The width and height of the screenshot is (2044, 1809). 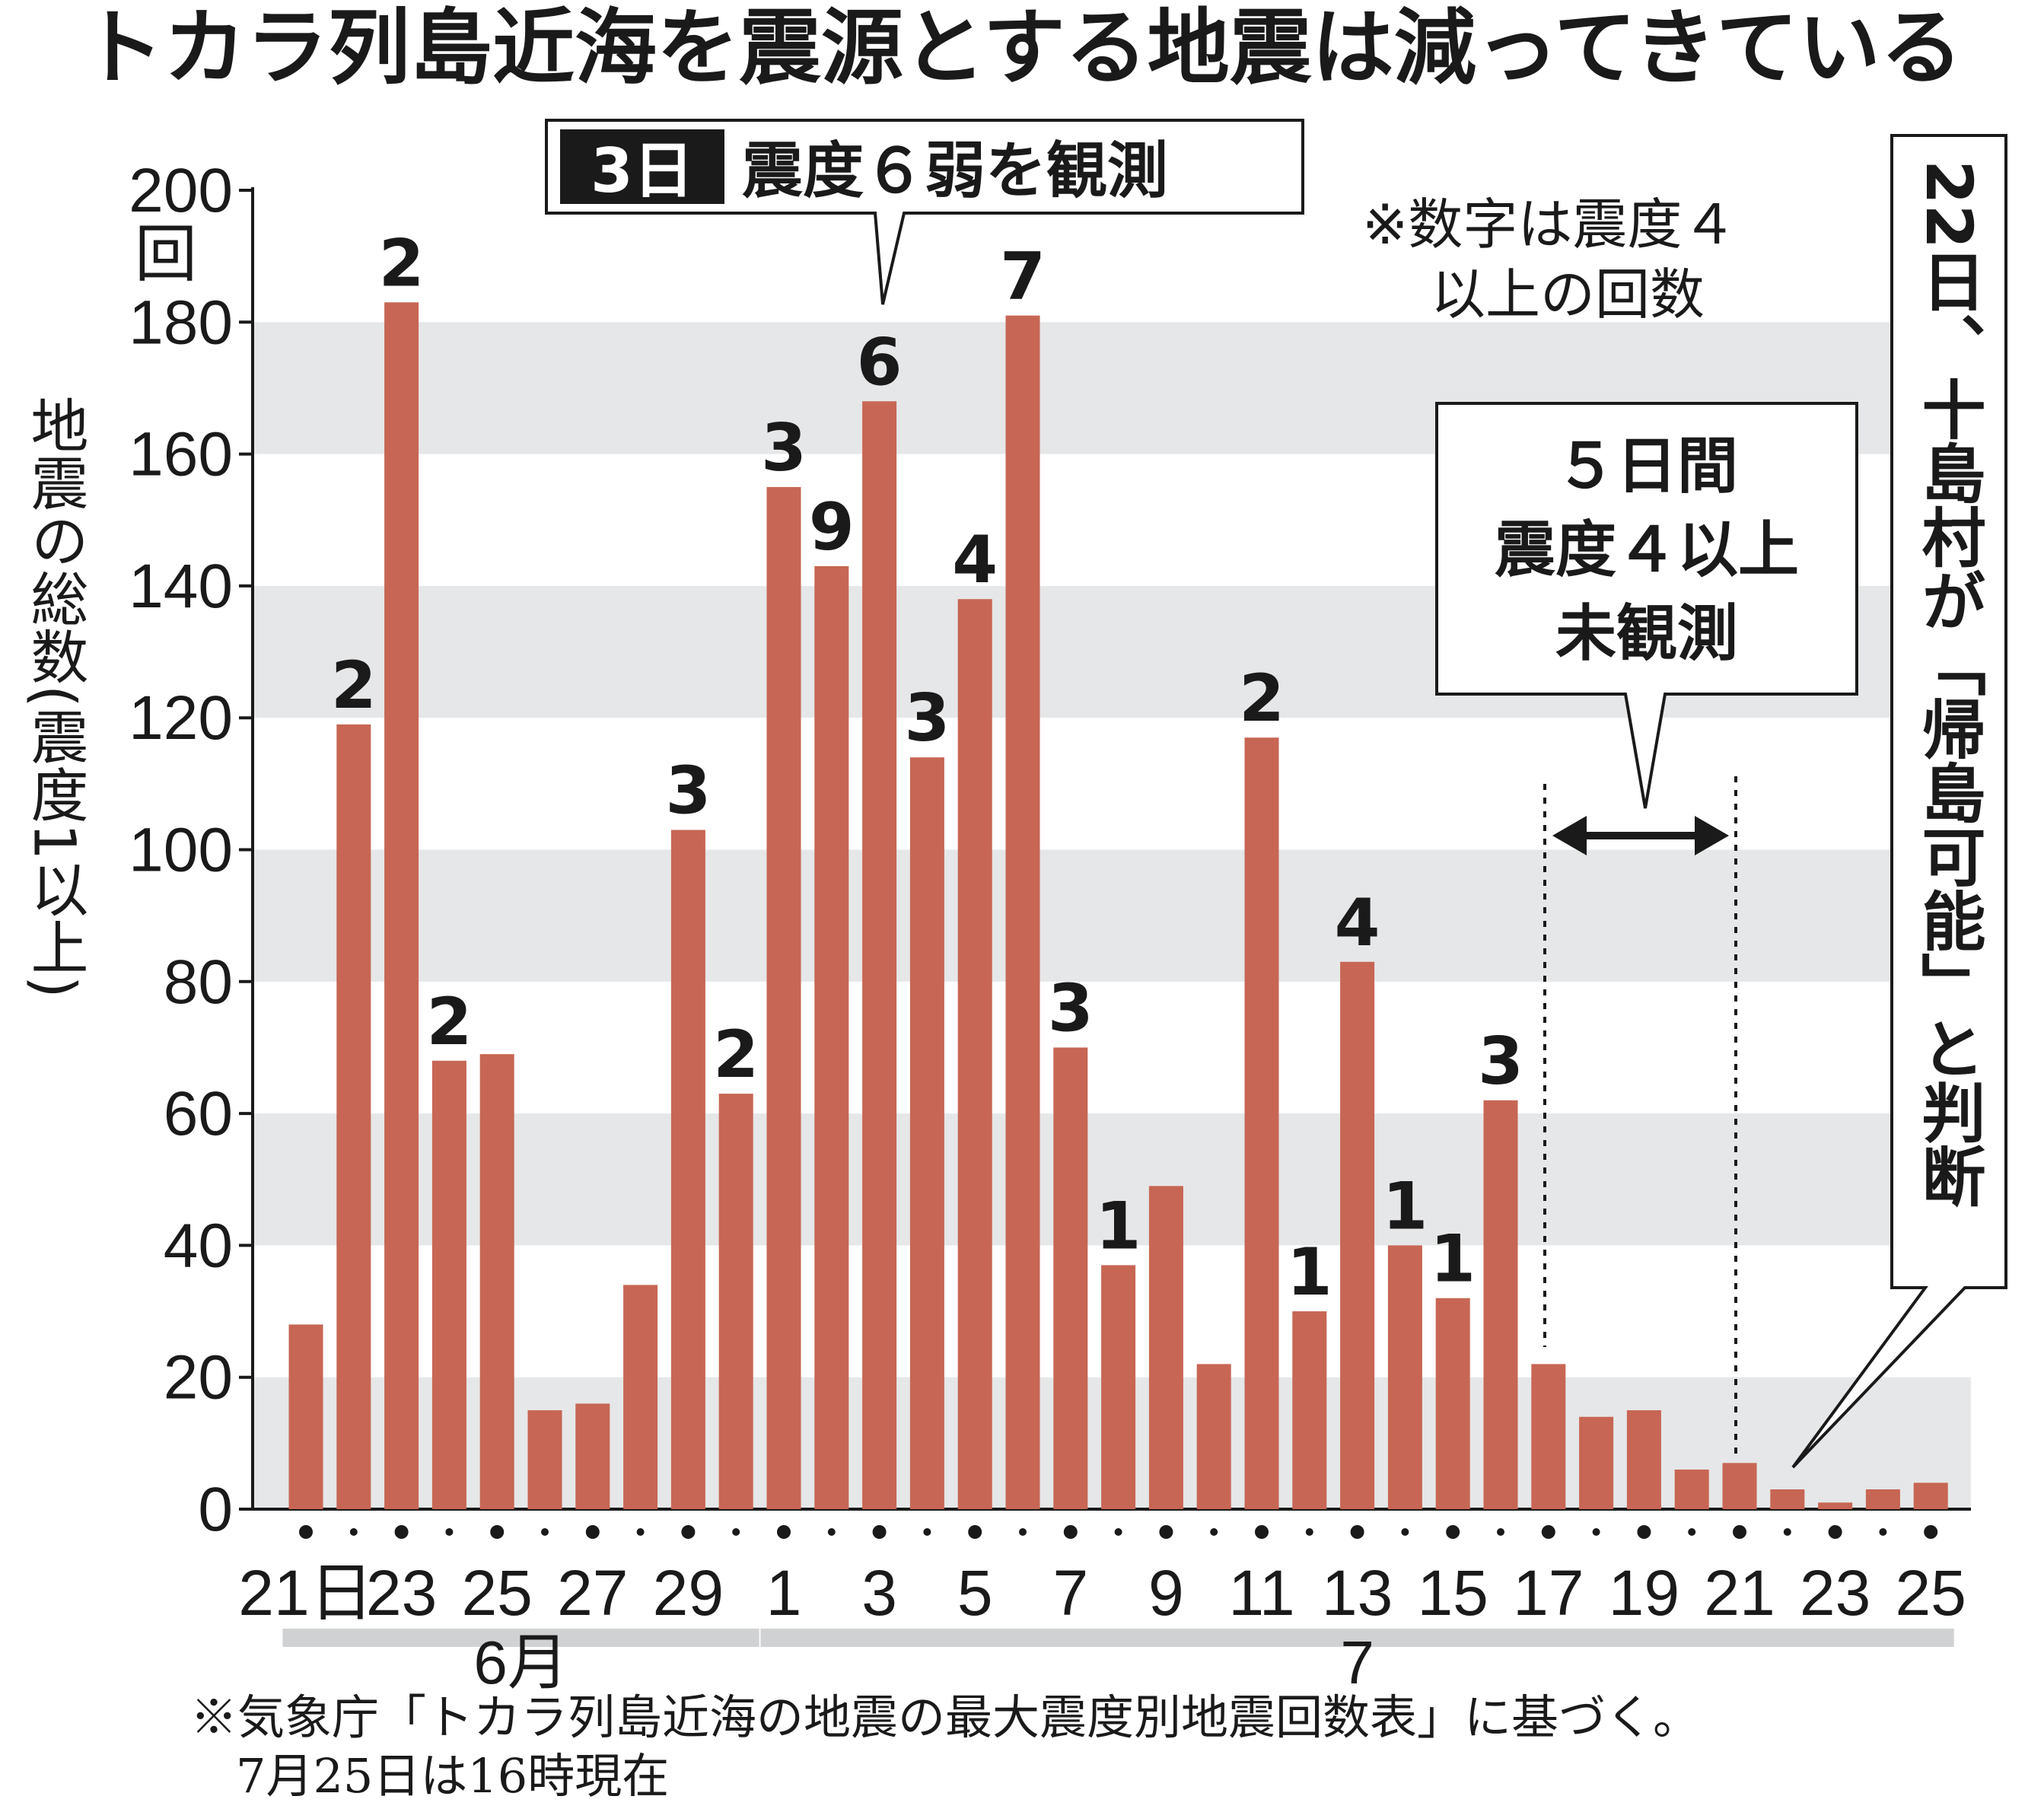 I want to click on quake-date-tag, so click(x=642, y=166).